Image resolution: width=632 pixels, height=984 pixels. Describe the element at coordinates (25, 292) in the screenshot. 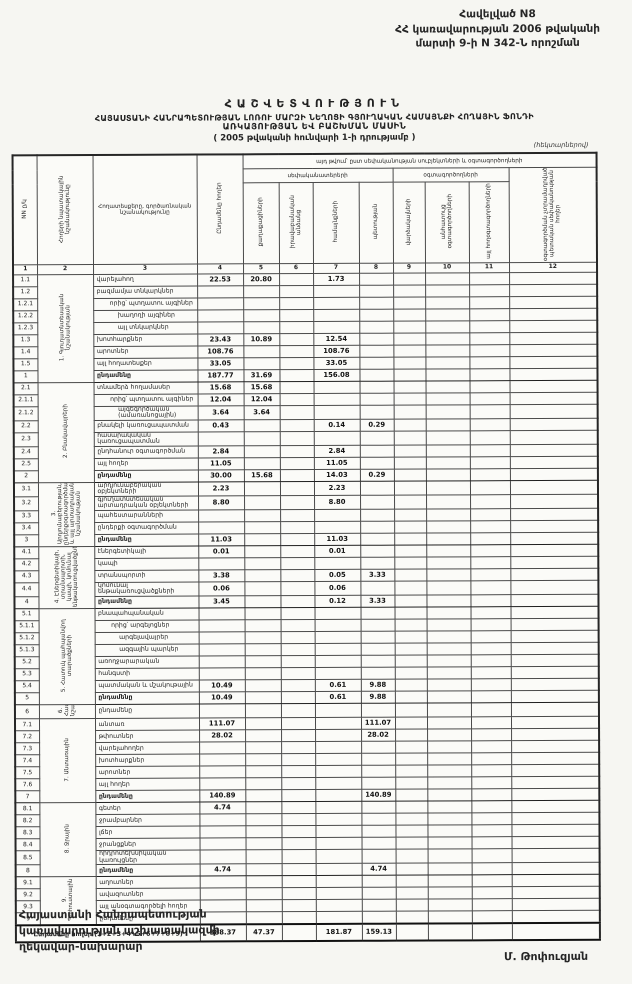

I see `row-number: 1.2` at that location.